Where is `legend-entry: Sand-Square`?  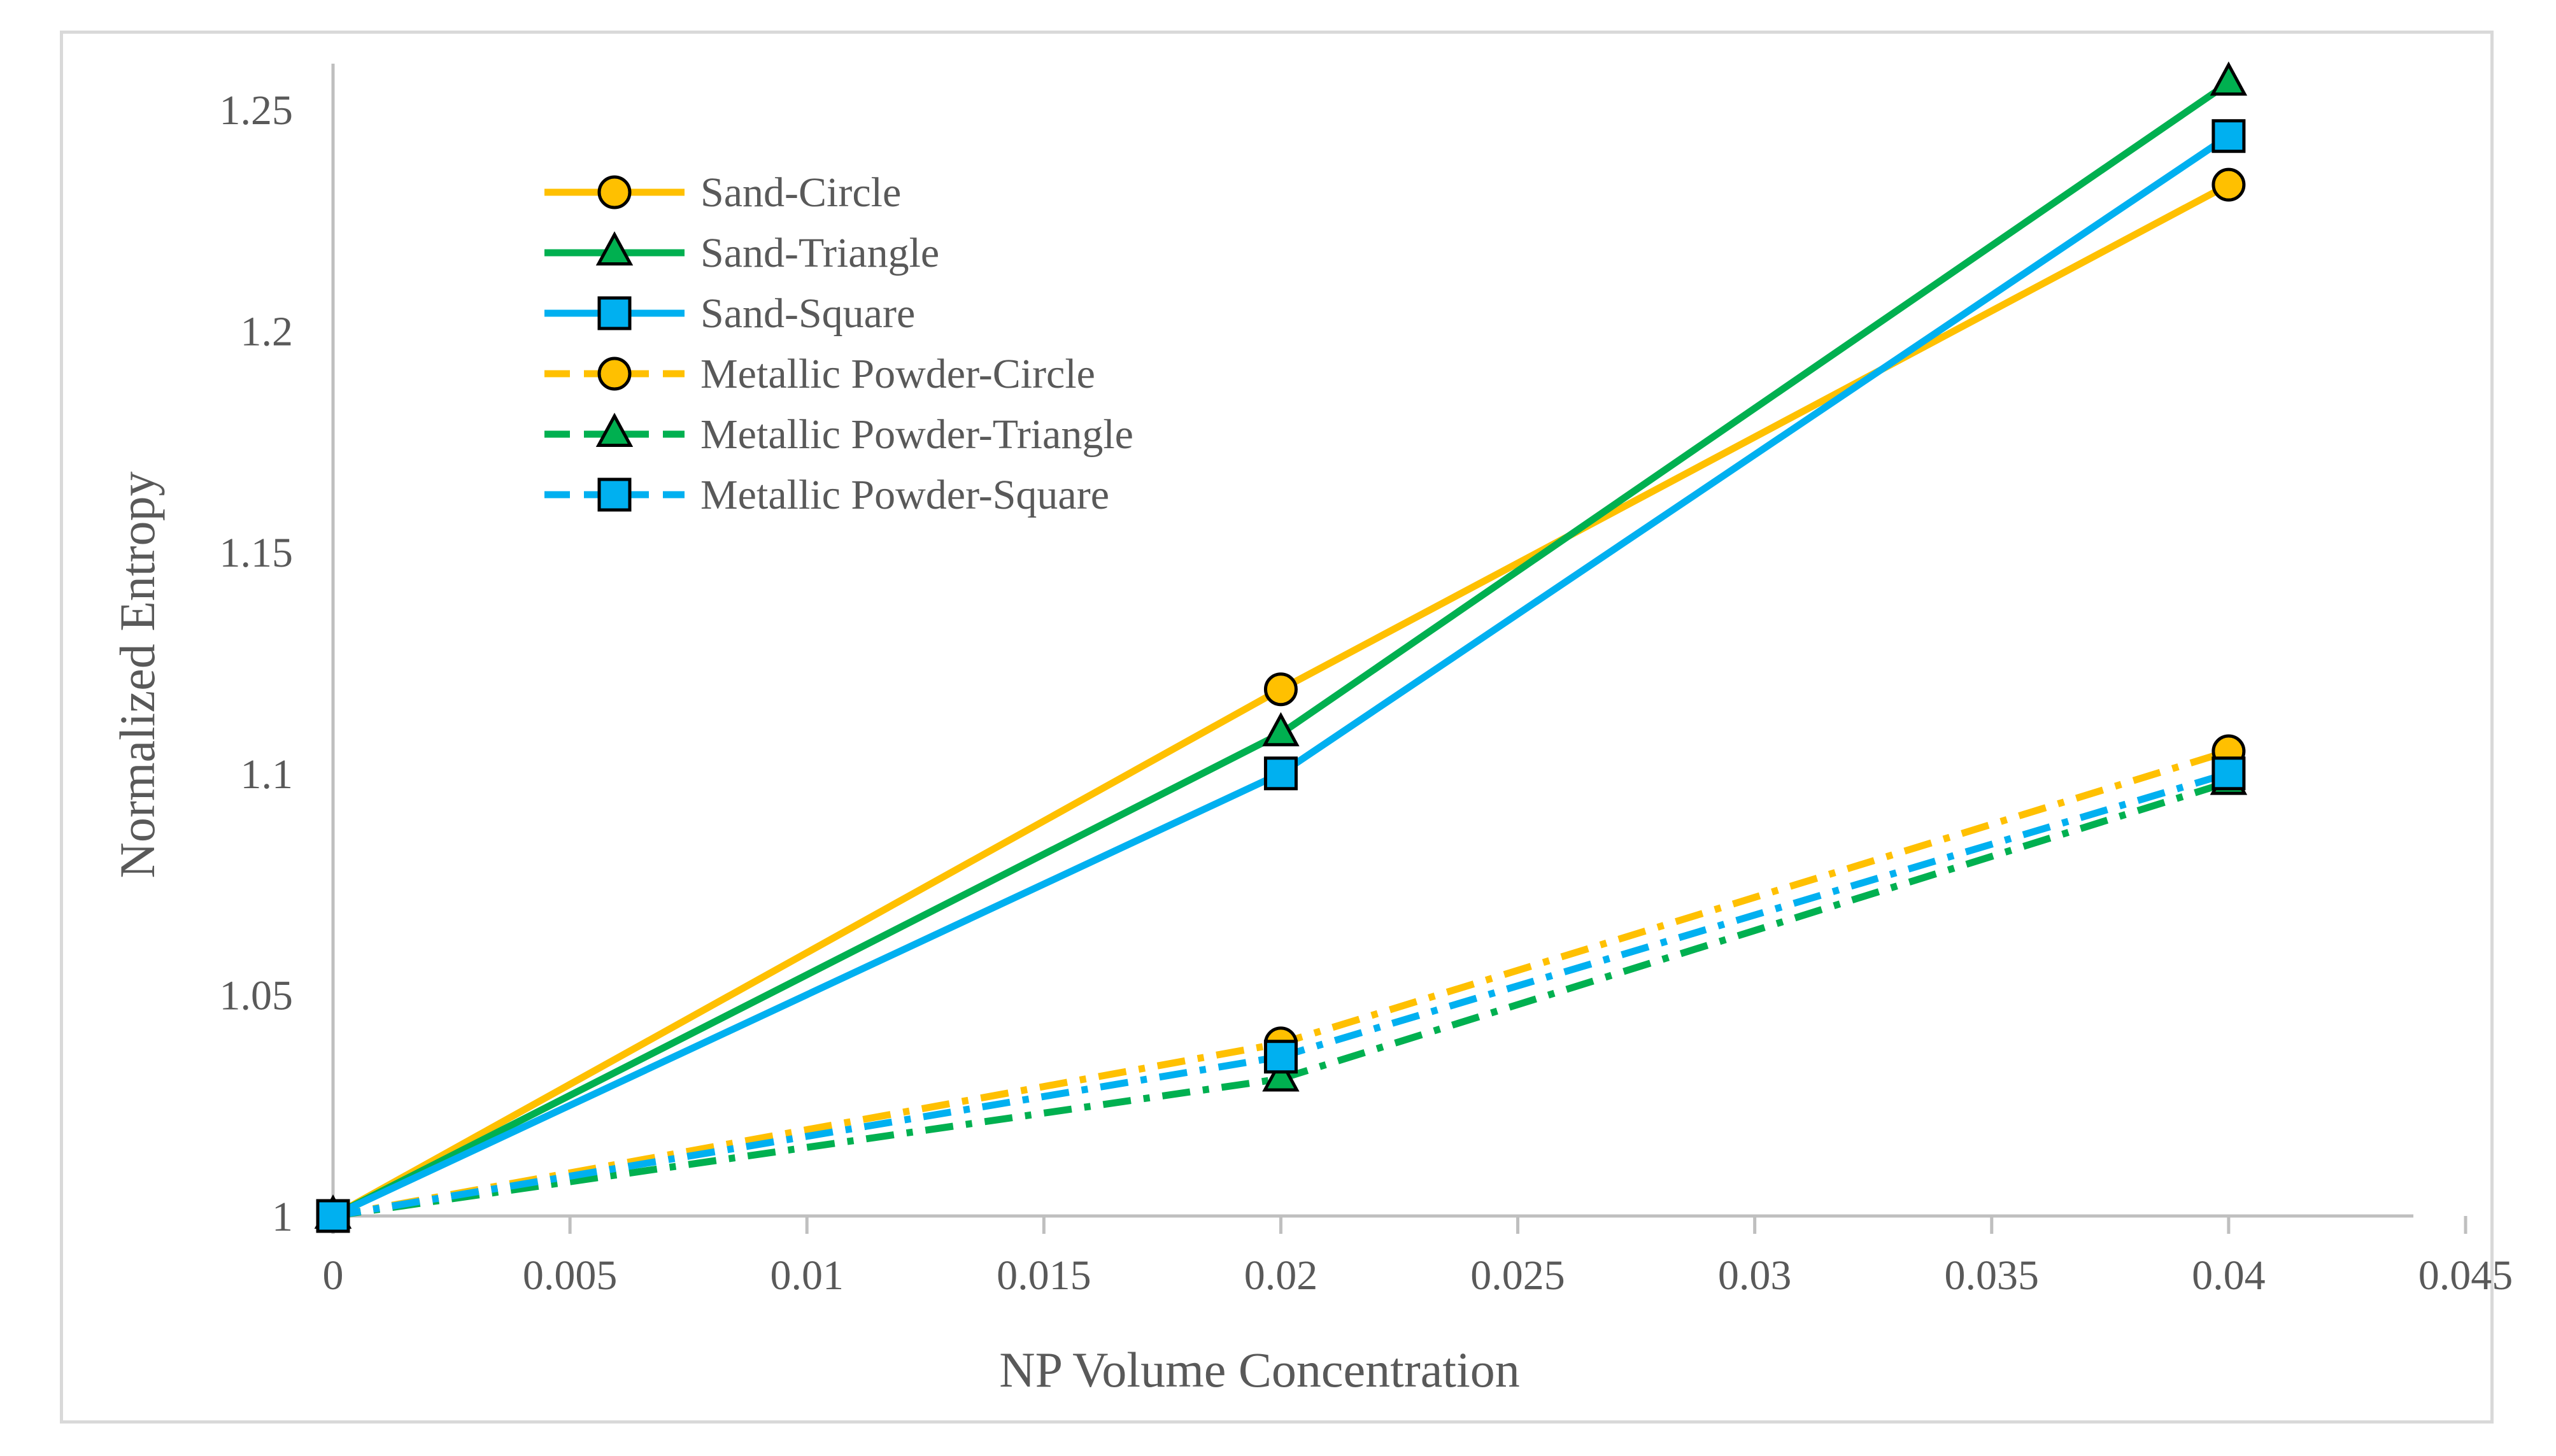
legend-entry: Sand-Square is located at coordinates (729, 313).